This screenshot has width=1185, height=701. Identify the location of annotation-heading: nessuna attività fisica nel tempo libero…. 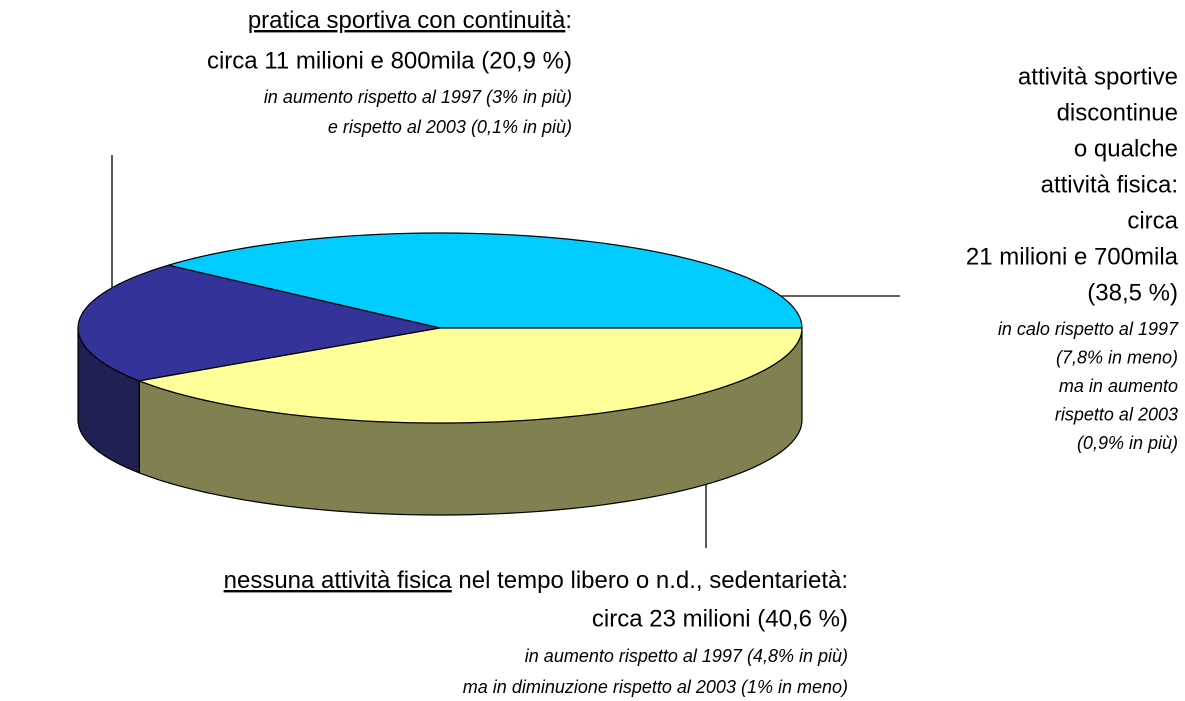
(536, 580).